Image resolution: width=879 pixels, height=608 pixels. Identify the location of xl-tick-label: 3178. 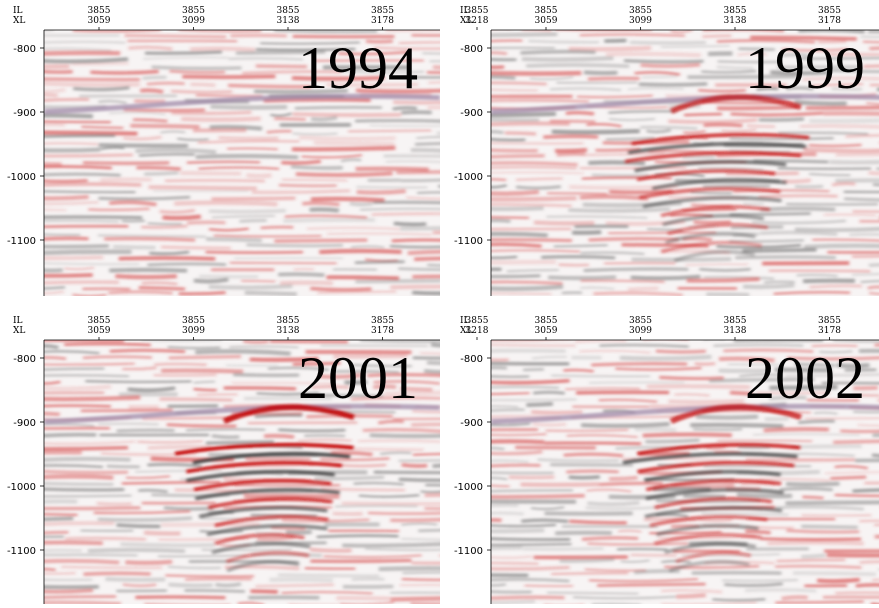
(382, 21).